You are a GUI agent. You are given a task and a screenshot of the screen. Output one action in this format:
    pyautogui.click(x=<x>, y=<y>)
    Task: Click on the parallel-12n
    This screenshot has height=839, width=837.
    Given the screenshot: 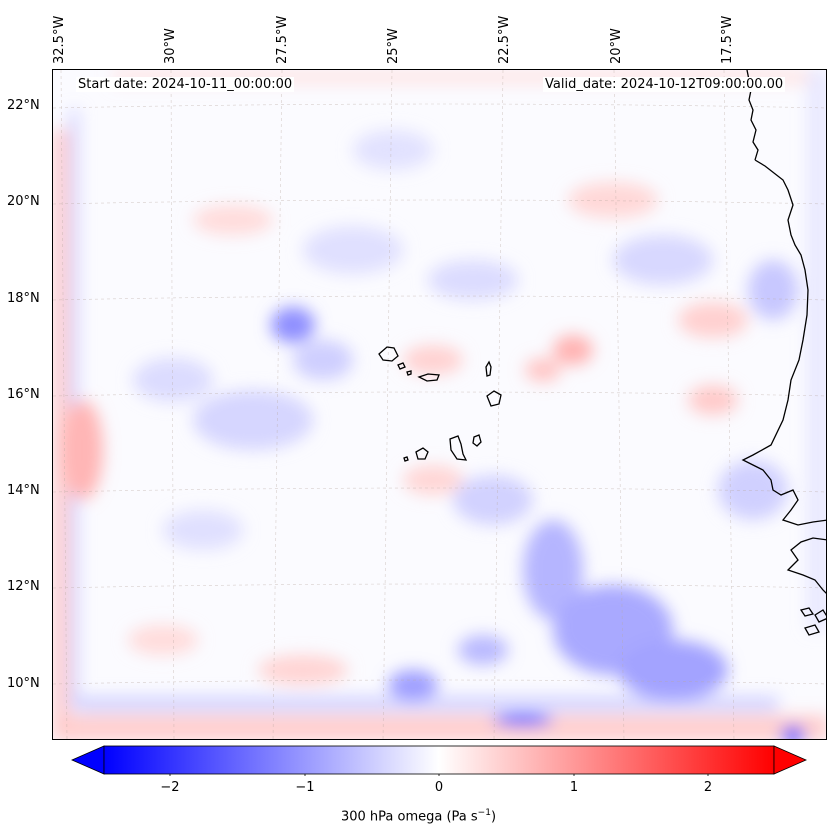 What is the action you would take?
    pyautogui.click(x=439, y=586)
    